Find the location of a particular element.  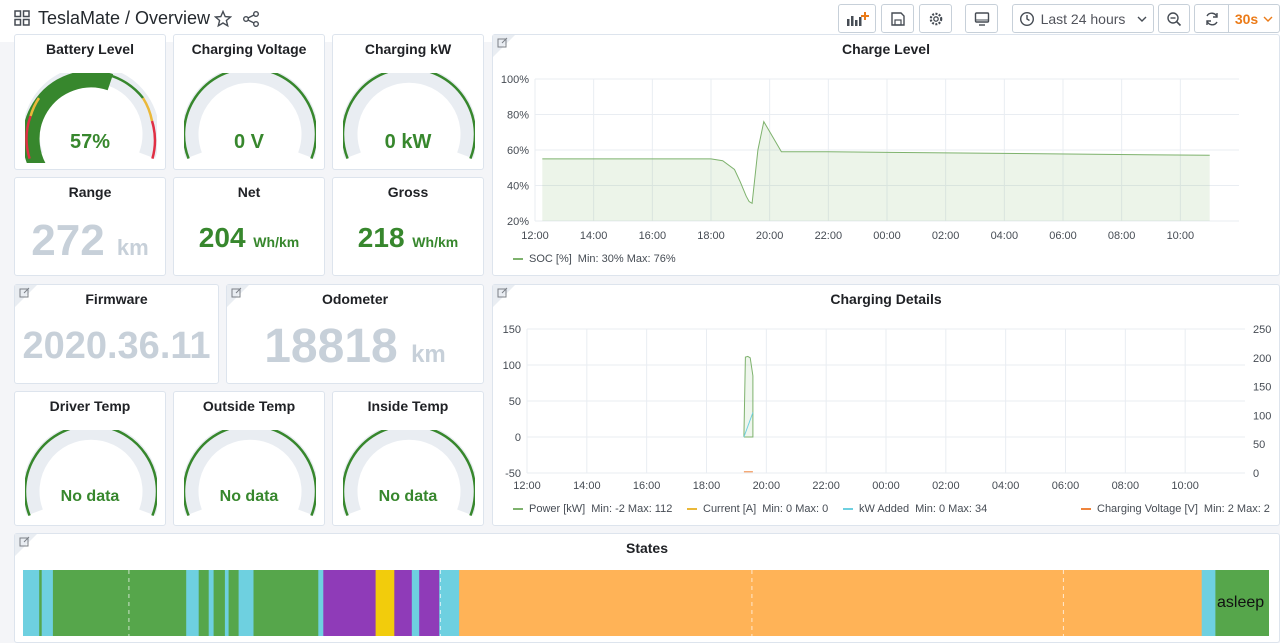

legend-item: SOC [%] Min: 30% Max: 76% is located at coordinates (594, 259).